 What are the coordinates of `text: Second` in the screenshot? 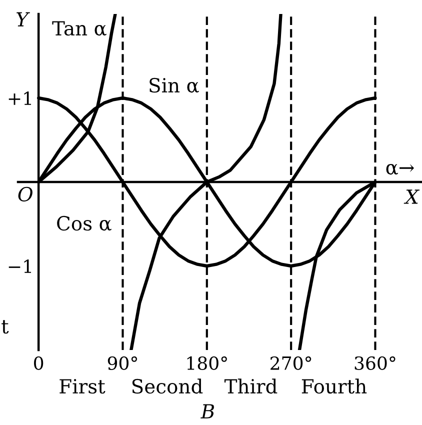 It's located at (167, 386).